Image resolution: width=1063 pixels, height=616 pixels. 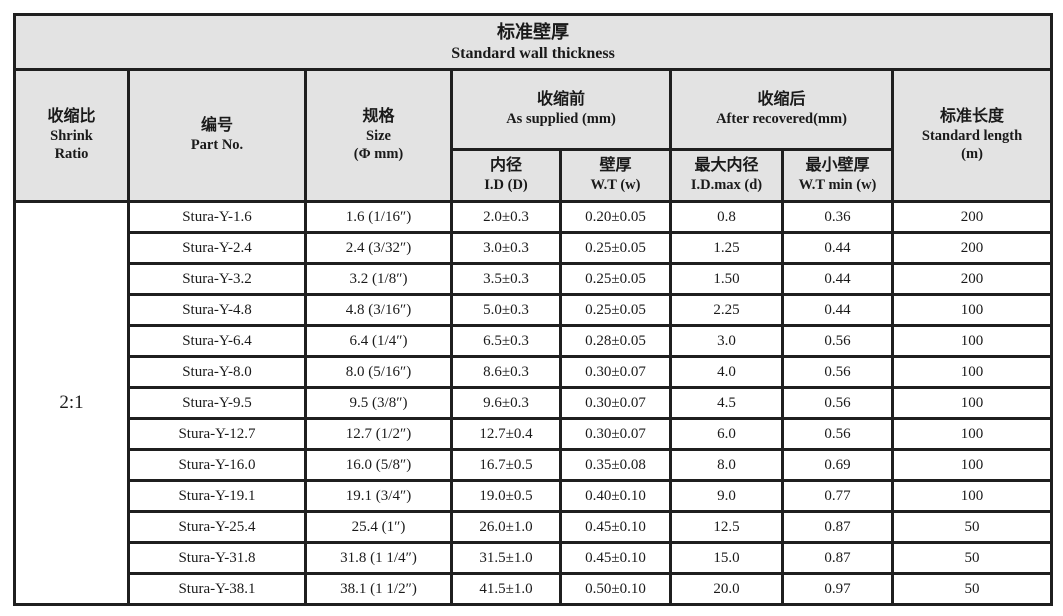 I want to click on wt-label-en: W.T (w), so click(x=615, y=185).